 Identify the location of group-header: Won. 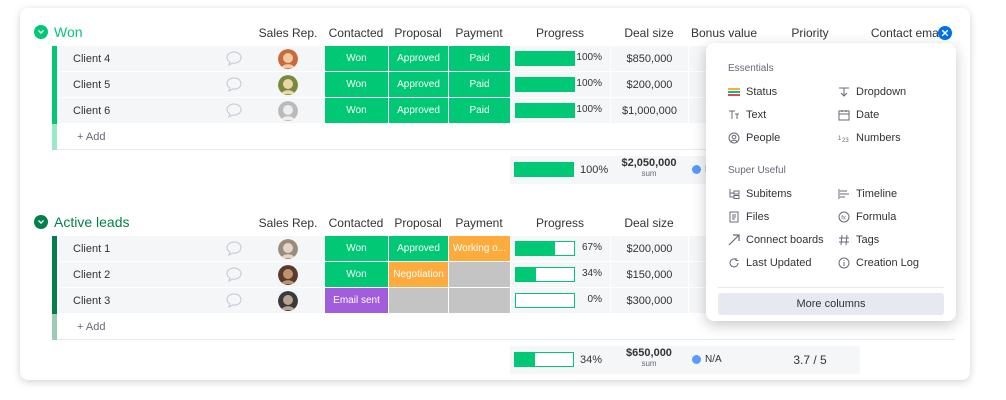
(58, 32).